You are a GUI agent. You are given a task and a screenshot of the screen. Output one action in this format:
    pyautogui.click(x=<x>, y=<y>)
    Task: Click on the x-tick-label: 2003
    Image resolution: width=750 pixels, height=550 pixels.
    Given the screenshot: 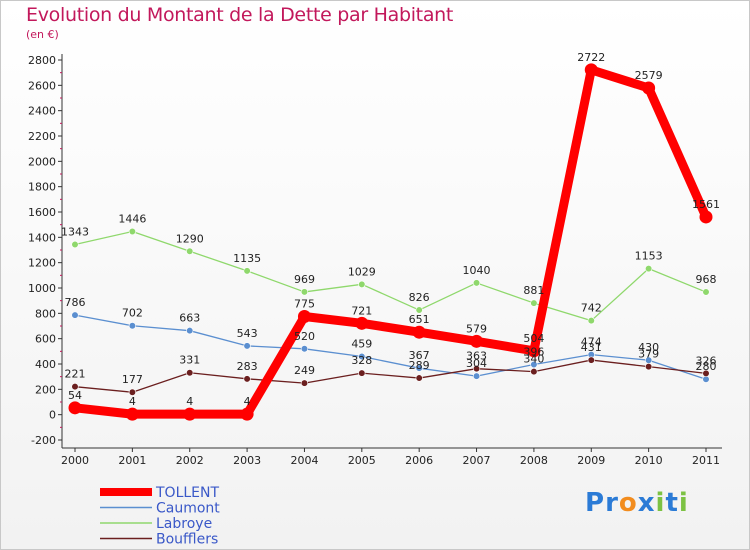 What is the action you would take?
    pyautogui.click(x=247, y=460)
    